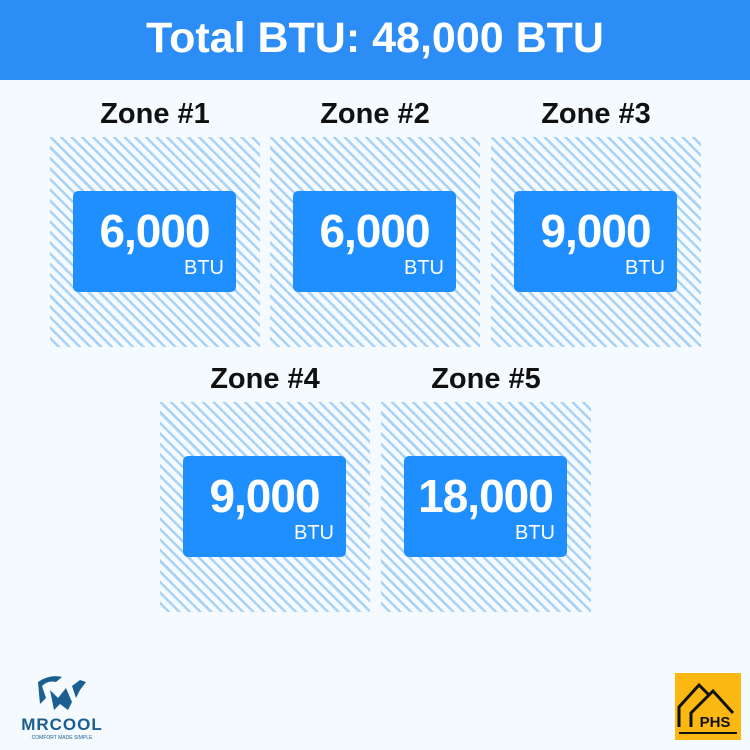 Image resolution: width=750 pixels, height=750 pixels. I want to click on zone-4: 9,000 BTU, so click(265, 507).